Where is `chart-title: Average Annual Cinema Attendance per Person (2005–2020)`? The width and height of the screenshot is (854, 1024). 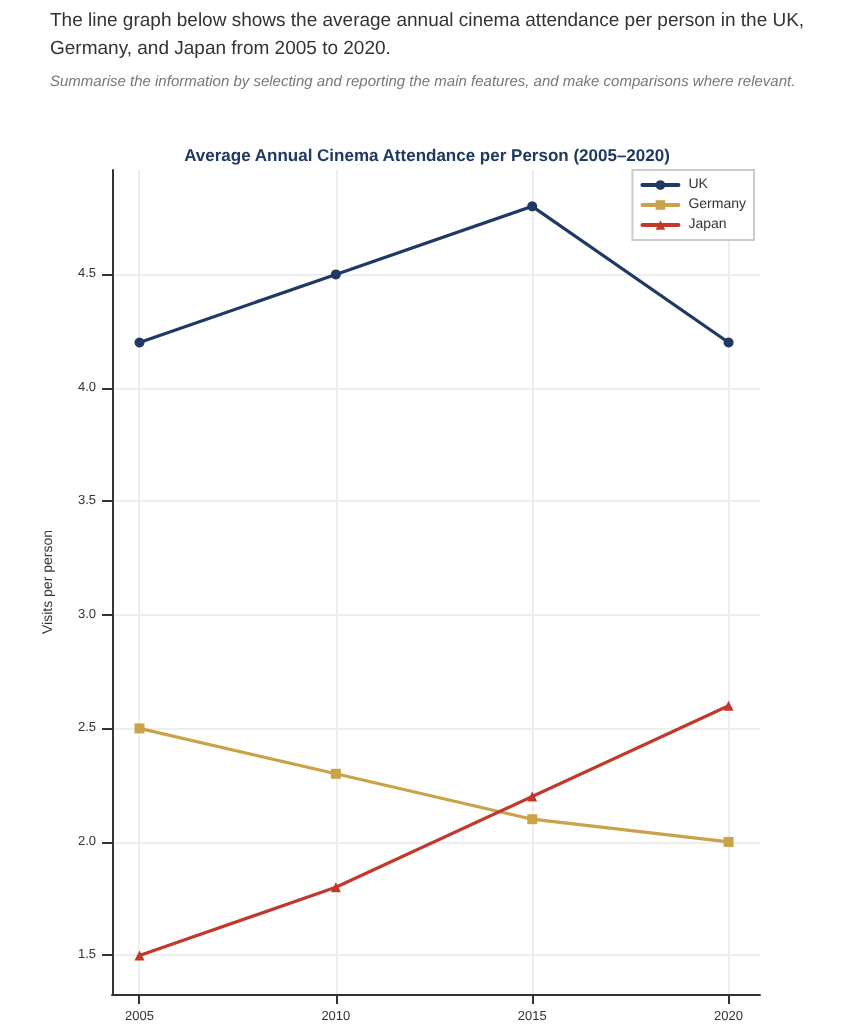
chart-title: Average Annual Cinema Attendance per Person (2005–2020) is located at coordinates (427, 155).